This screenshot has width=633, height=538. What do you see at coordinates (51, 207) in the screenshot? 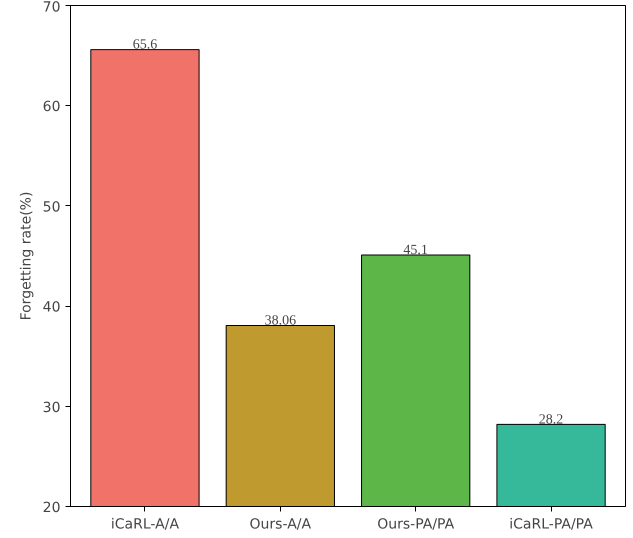
I see `y-tick-label: 50` at bounding box center [51, 207].